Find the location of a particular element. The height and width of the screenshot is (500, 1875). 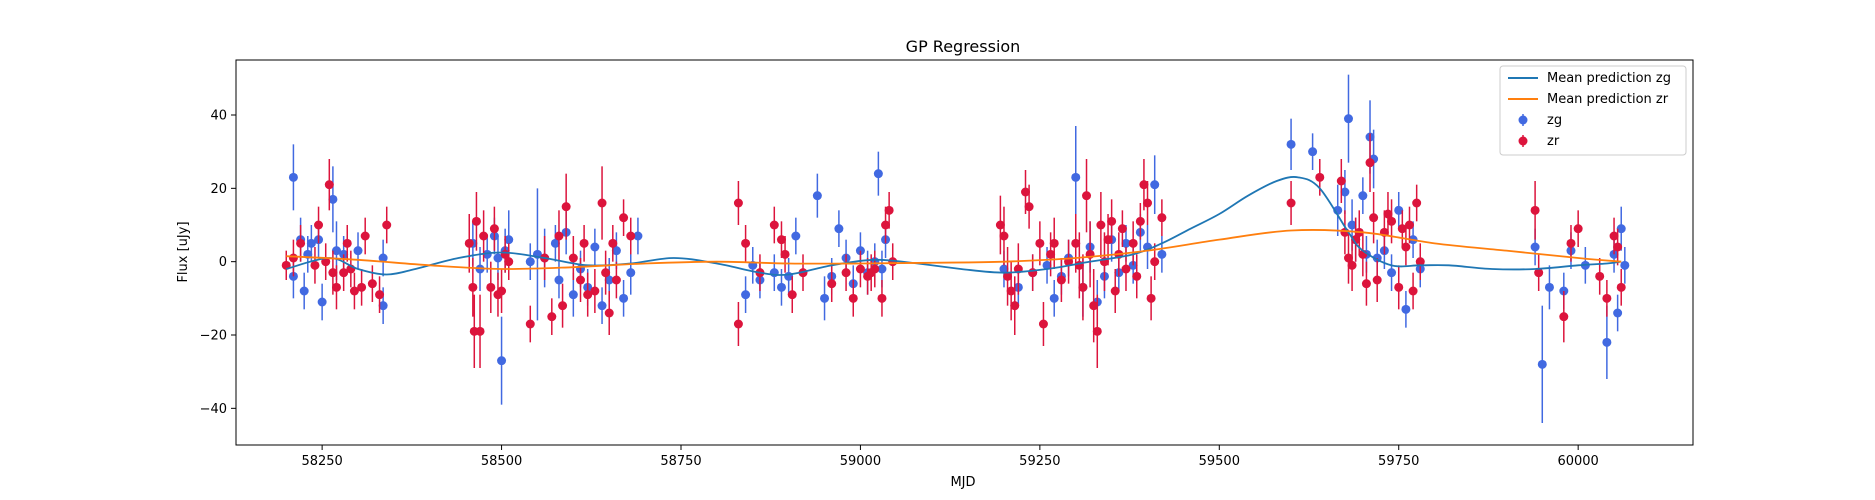

y-tick-label: −40 is located at coordinates (213, 409).